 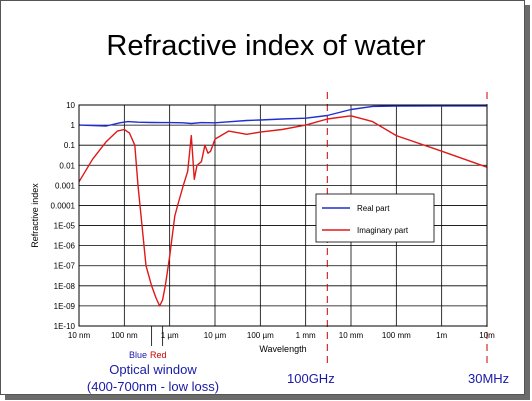 What do you see at coordinates (67, 165) in the screenshot?
I see `y-tick-label-3: 0.01` at bounding box center [67, 165].